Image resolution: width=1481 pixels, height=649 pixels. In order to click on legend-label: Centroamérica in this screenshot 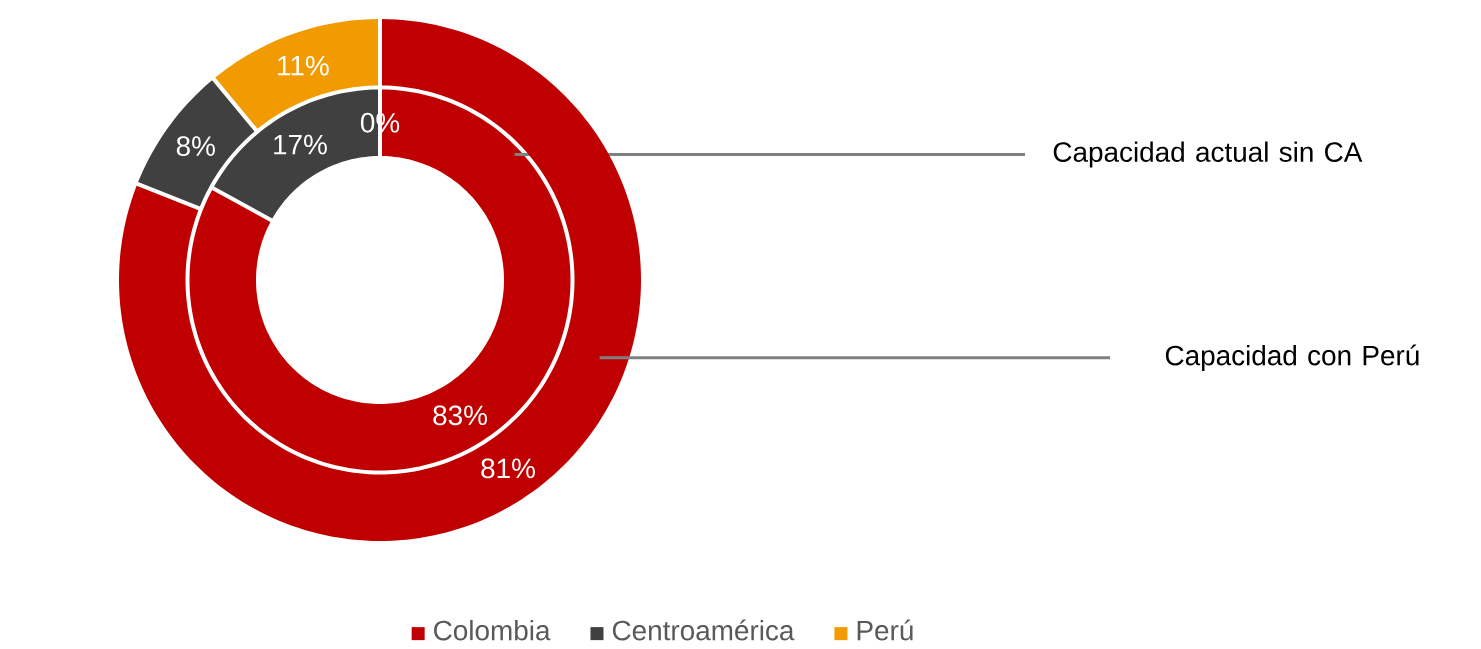, I will do `click(703, 630)`.